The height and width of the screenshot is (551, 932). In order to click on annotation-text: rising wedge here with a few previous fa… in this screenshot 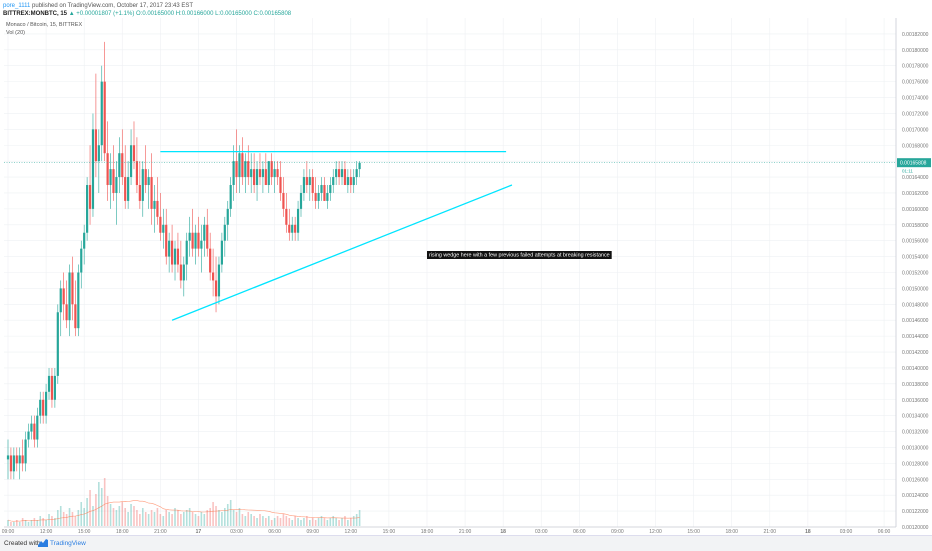, I will do `click(519, 256)`.